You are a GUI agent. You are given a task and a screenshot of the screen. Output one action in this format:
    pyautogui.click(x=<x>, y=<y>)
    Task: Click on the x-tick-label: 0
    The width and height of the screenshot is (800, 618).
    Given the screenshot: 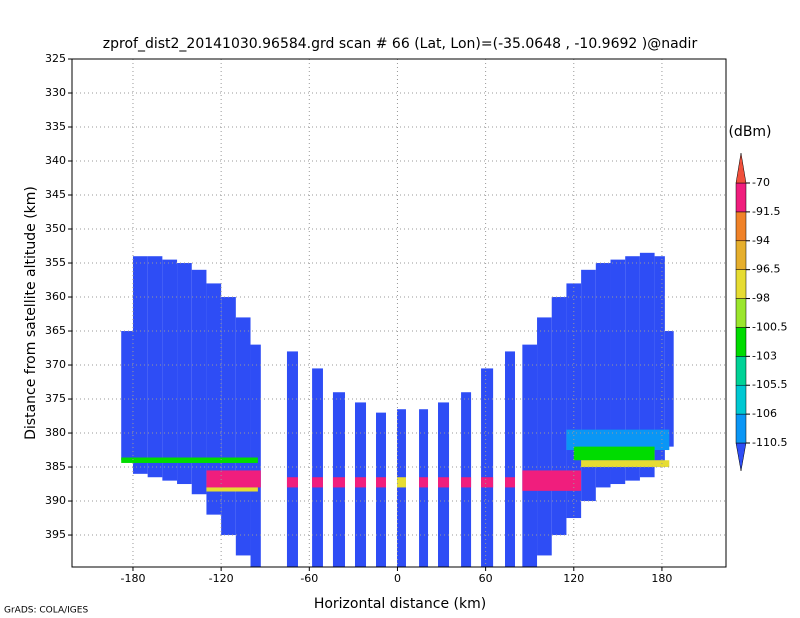 What is the action you would take?
    pyautogui.click(x=397, y=578)
    